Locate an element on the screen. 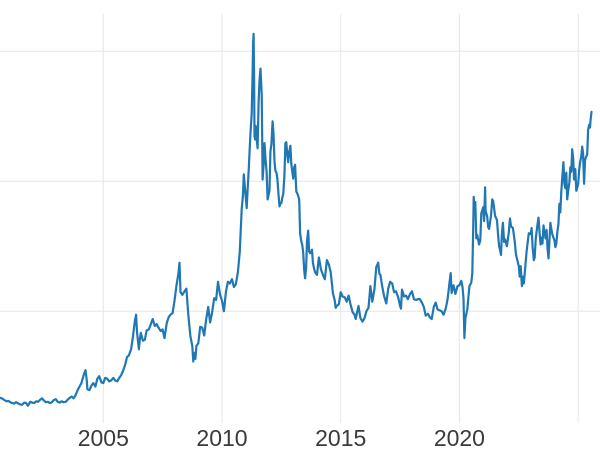 Image resolution: width=600 pixels, height=450 pixels. x-tick-label: 2020 is located at coordinates (459, 437).